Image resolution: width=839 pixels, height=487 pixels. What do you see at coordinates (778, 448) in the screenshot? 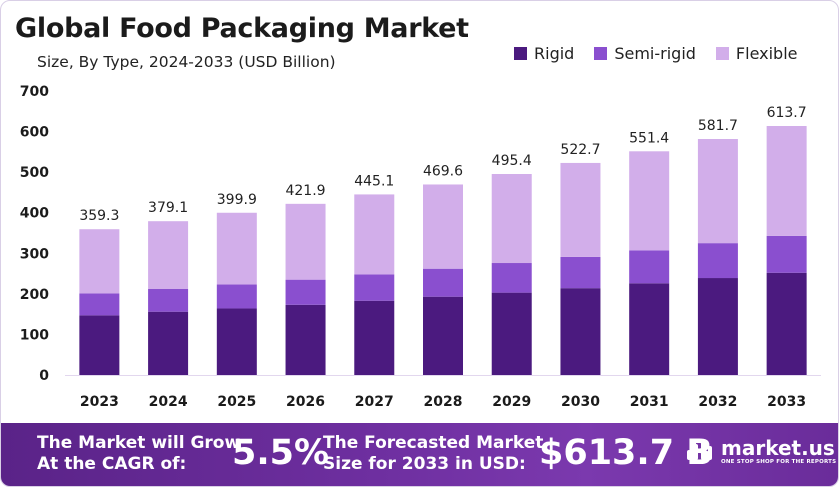
I see `brand-name: market.us` at bounding box center [778, 448].